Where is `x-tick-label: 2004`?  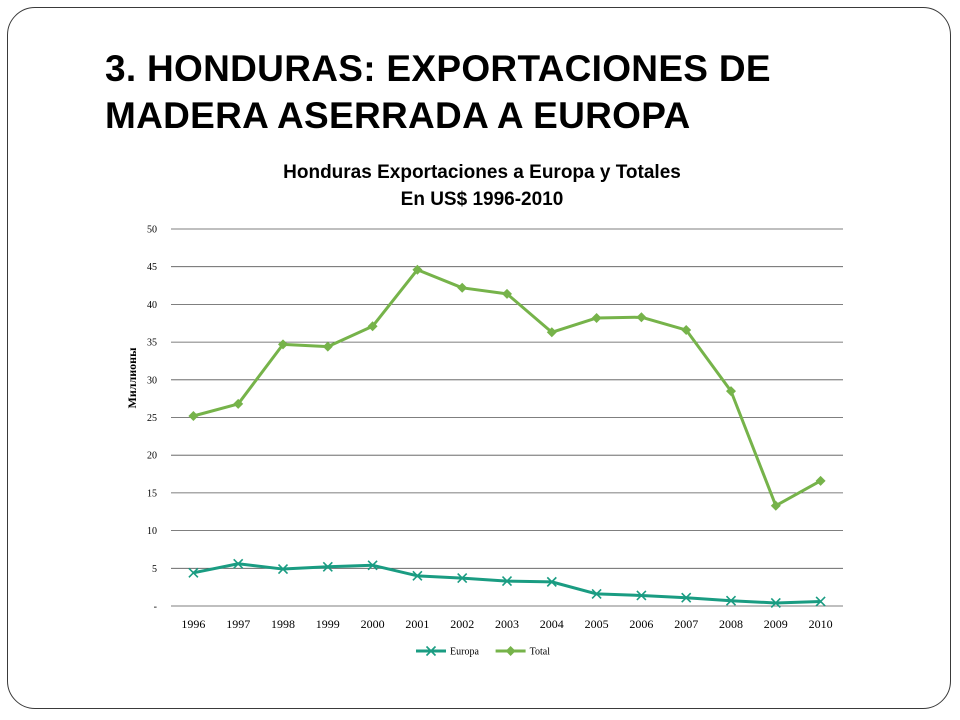 x-tick-label: 2004 is located at coordinates (552, 624).